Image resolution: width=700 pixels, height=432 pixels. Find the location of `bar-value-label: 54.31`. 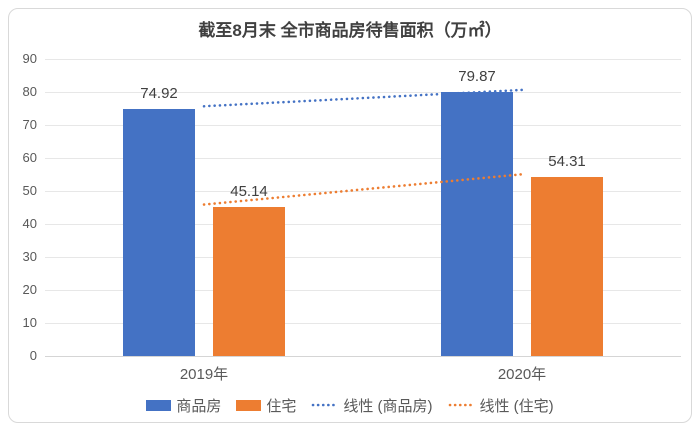

bar-value-label: 54.31 is located at coordinates (567, 161).